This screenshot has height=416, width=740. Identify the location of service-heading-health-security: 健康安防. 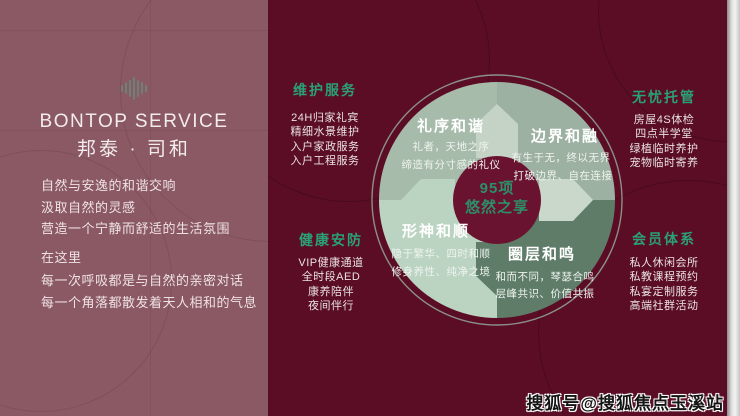
(331, 240).